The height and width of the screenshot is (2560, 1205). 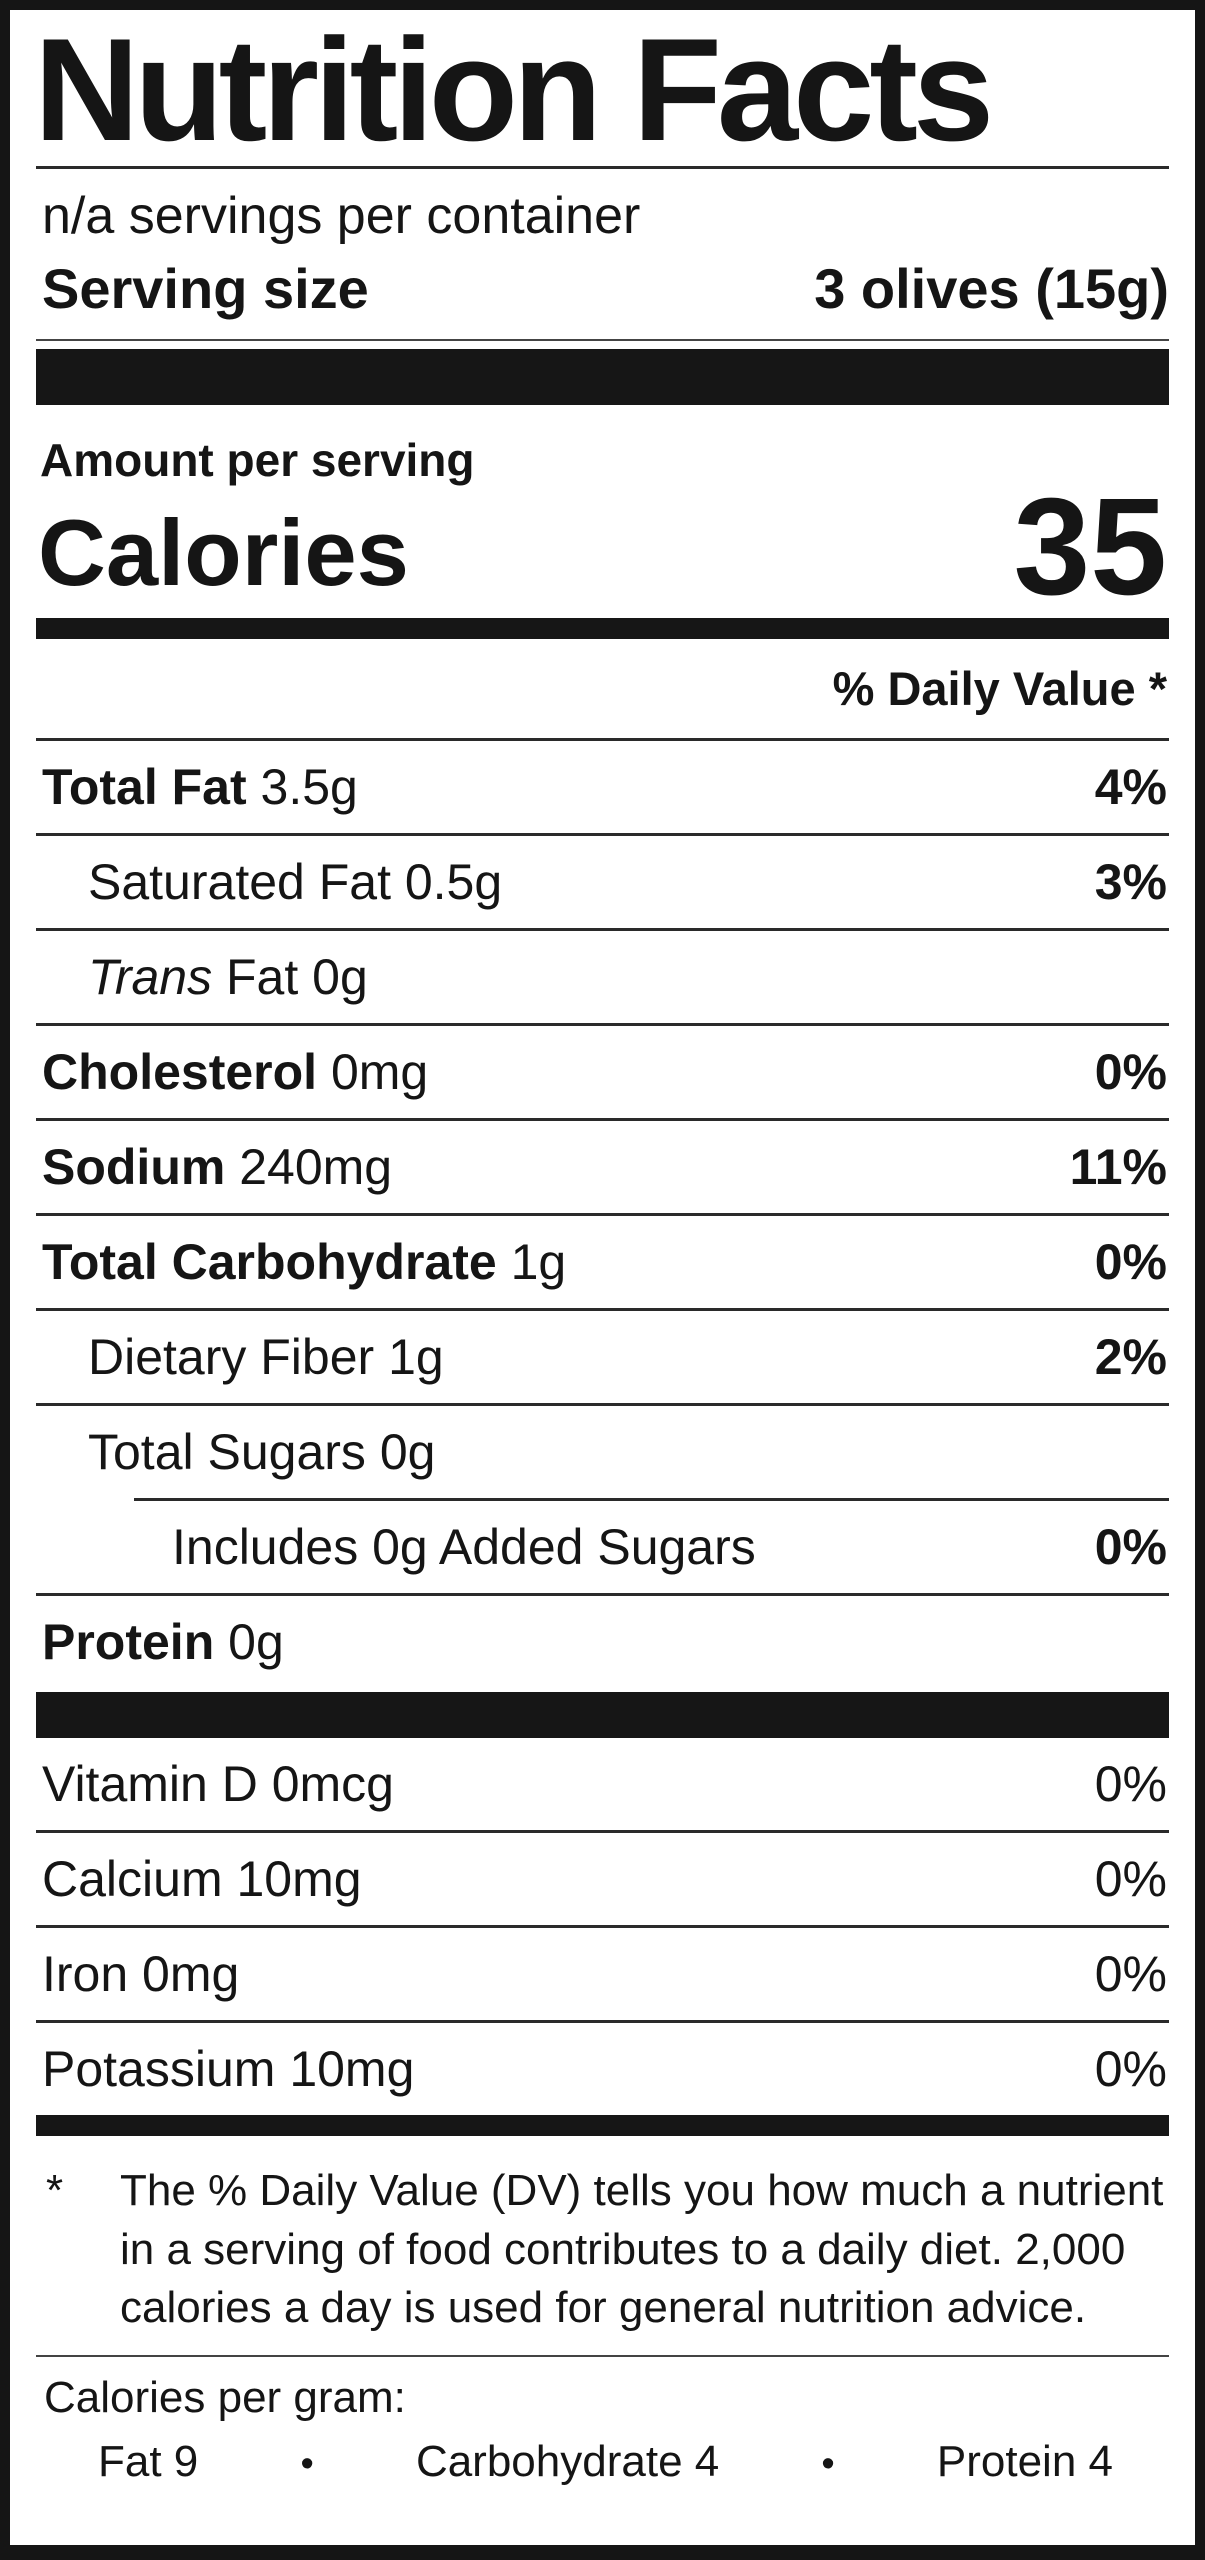 I want to click on nutrient-daily-value-percent: 3%, so click(x=1130, y=882).